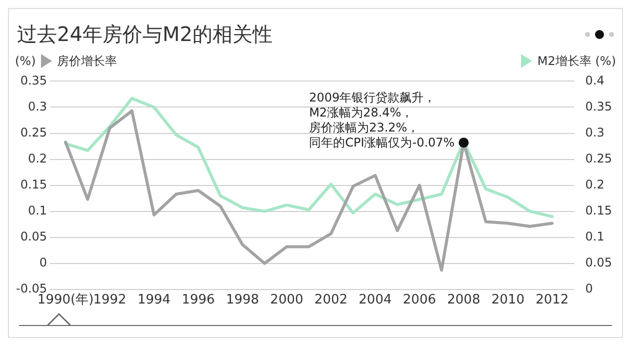 The height and width of the screenshot is (348, 633). Describe the element at coordinates (419, 300) in the screenshot. I see `x-tick-label: 2006` at that location.